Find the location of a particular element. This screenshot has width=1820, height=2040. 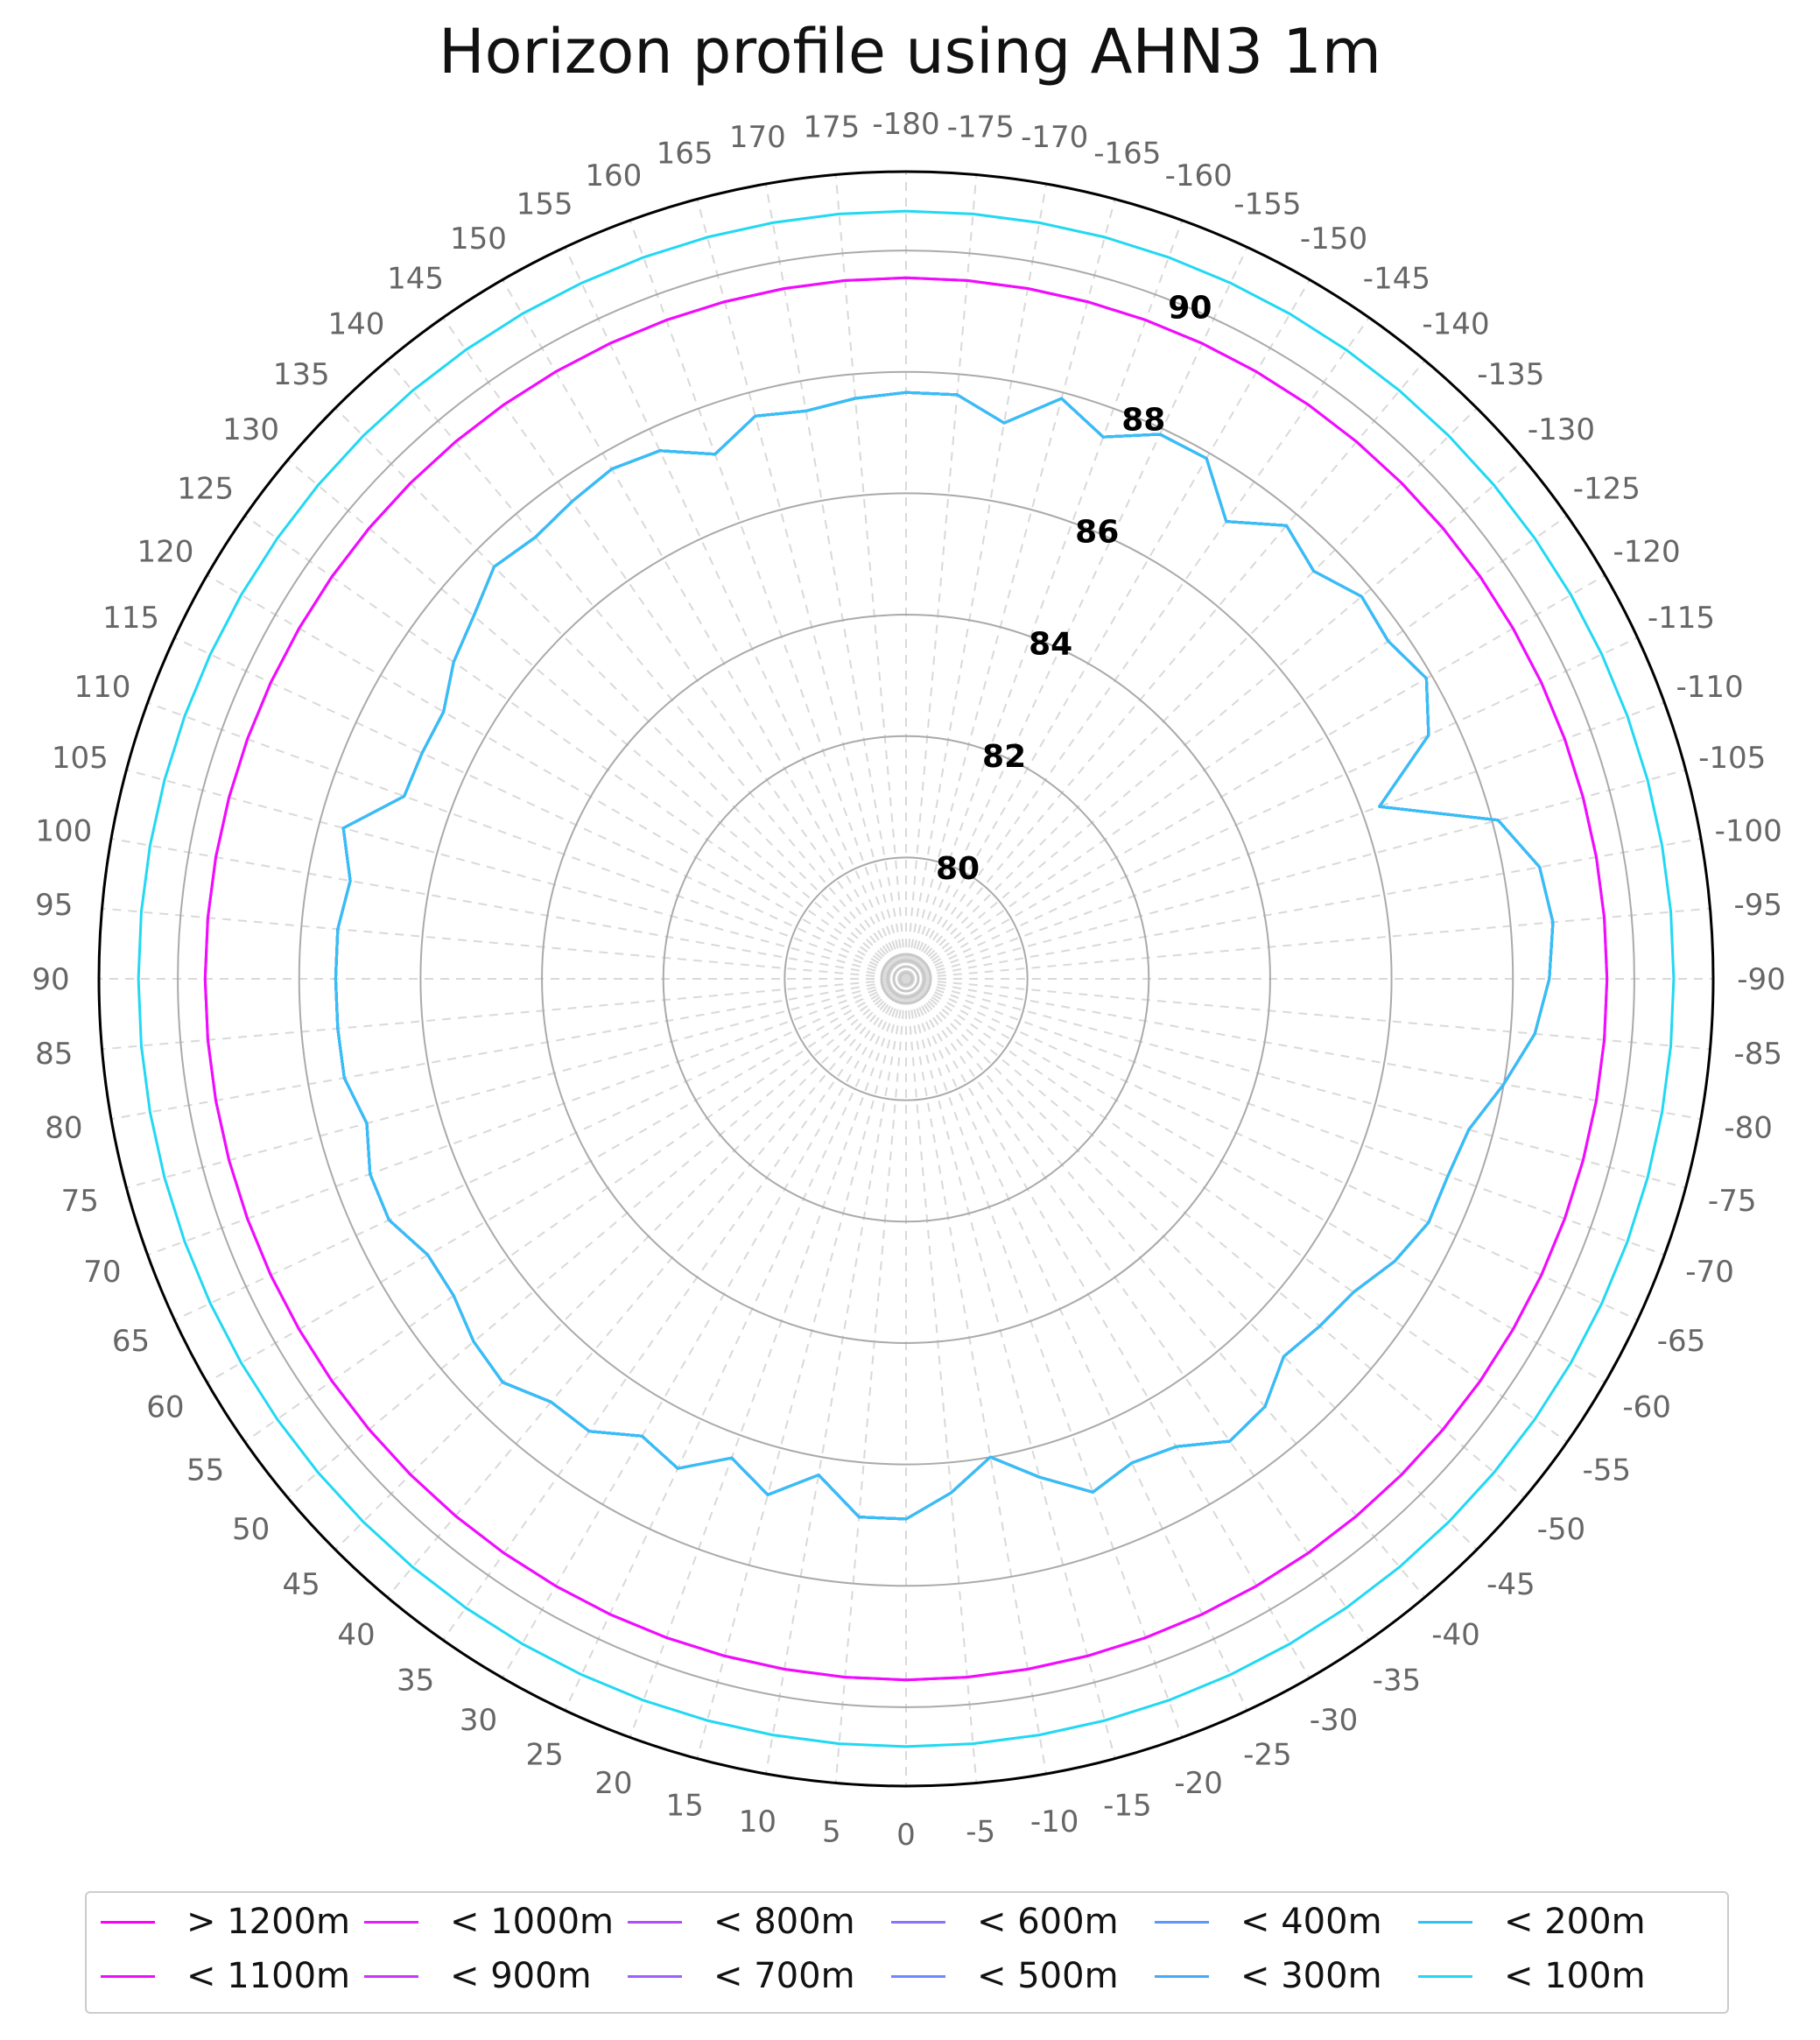

r-tick-label: 90 is located at coordinates (1190, 308).